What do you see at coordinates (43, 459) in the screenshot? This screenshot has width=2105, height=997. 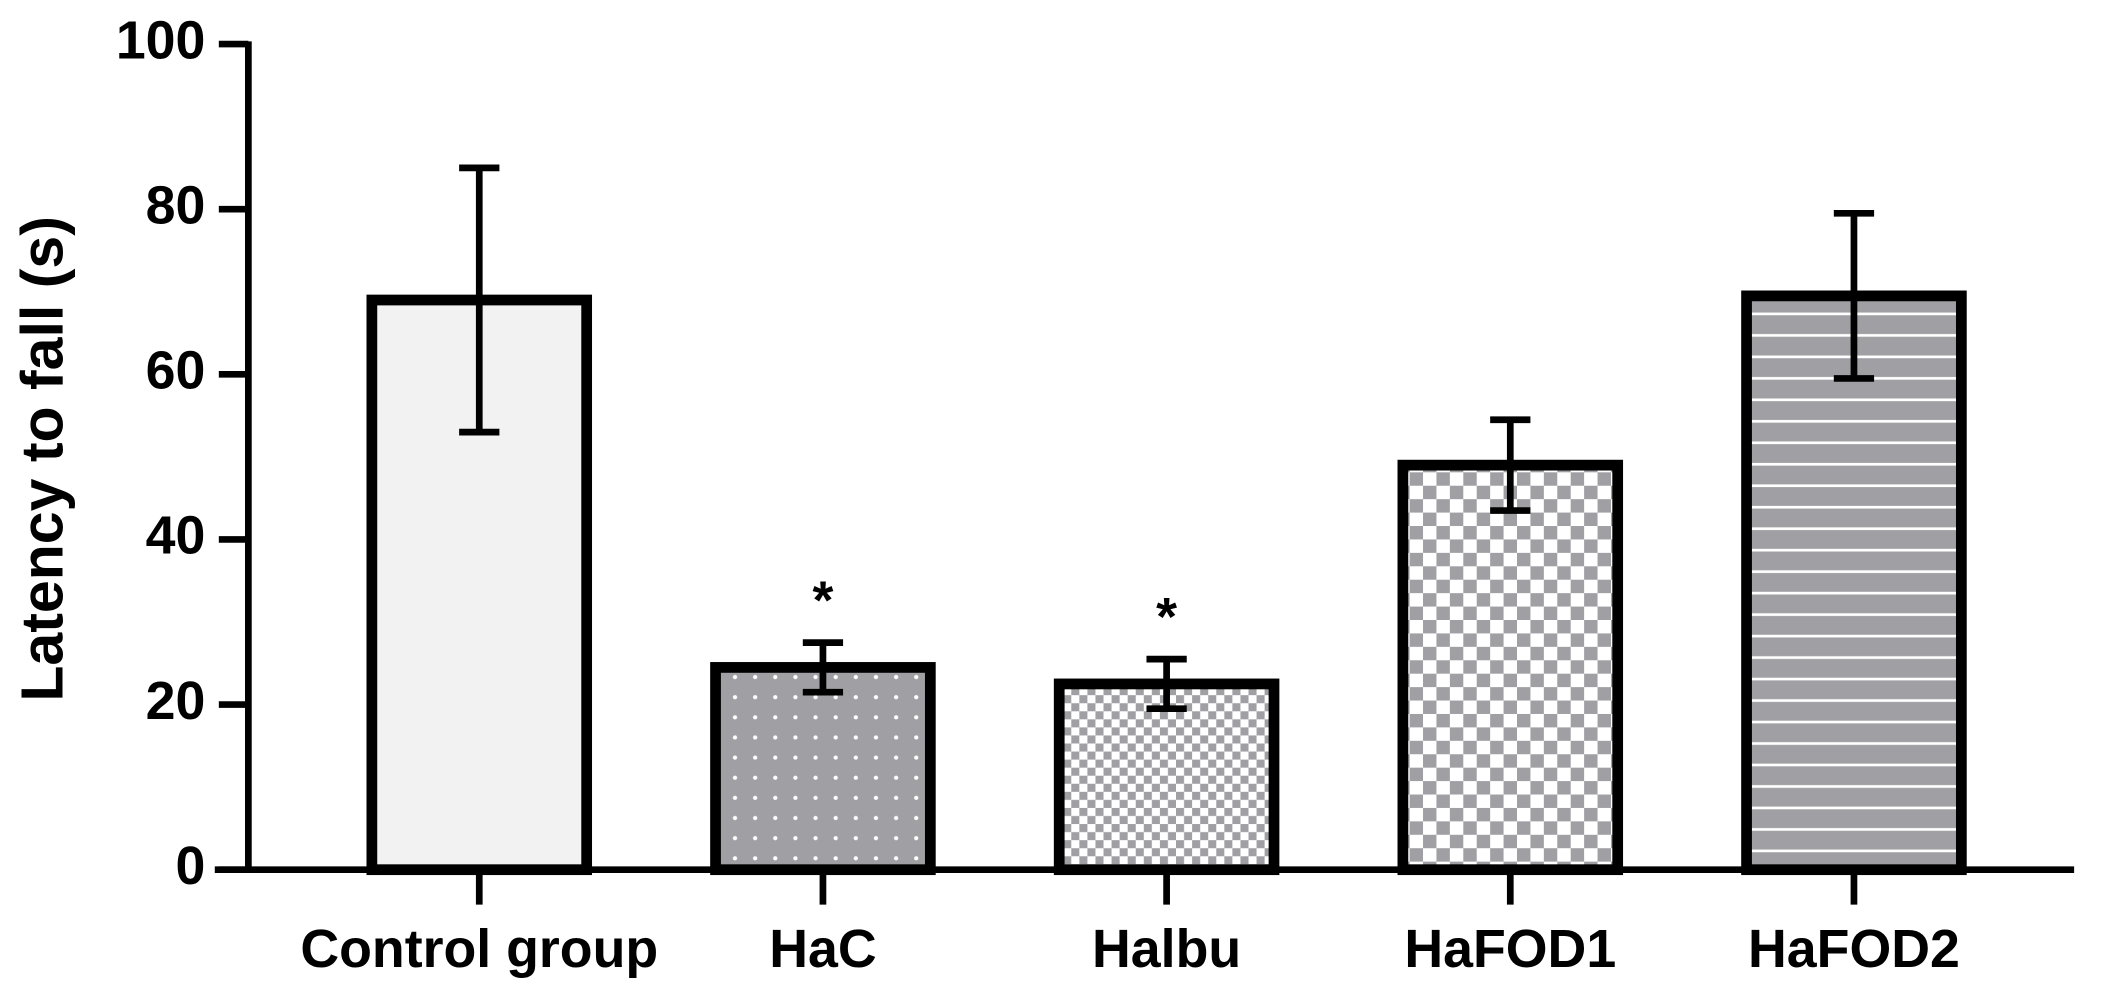 I see `y-axis-label: Latency to fall (s)` at bounding box center [43, 459].